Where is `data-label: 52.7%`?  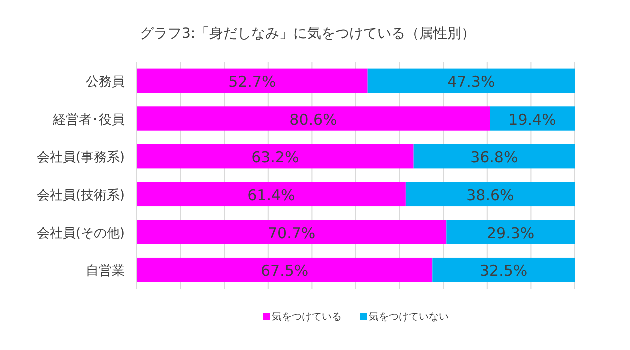 data-label: 52.7% is located at coordinates (252, 81).